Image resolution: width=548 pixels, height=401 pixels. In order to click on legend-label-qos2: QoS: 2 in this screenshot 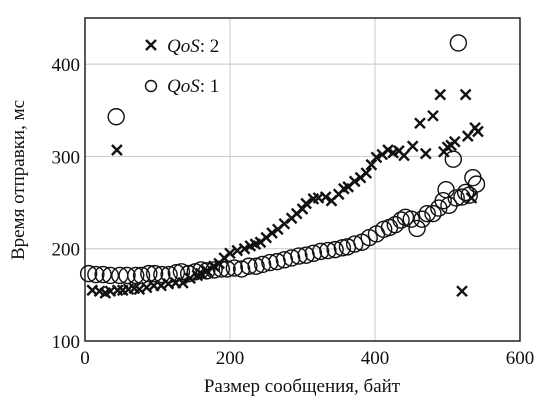, I will do `click(193, 46)`.